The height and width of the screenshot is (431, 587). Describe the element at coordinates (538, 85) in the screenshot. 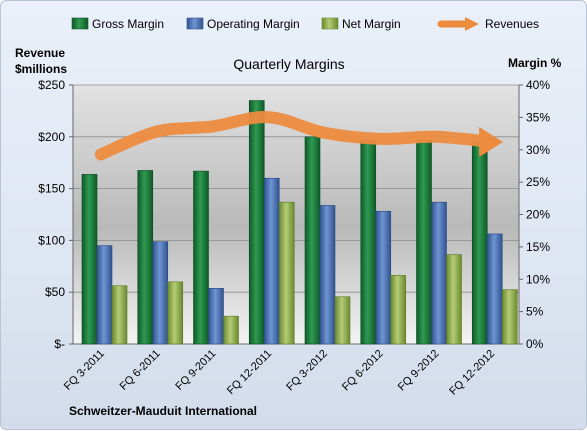

I see `right-tick-label: 40%` at that location.